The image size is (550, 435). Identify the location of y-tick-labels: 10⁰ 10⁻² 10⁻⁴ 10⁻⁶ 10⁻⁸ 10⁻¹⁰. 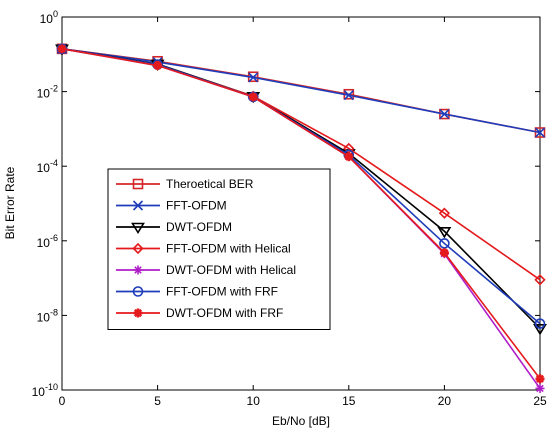
(45, 204).